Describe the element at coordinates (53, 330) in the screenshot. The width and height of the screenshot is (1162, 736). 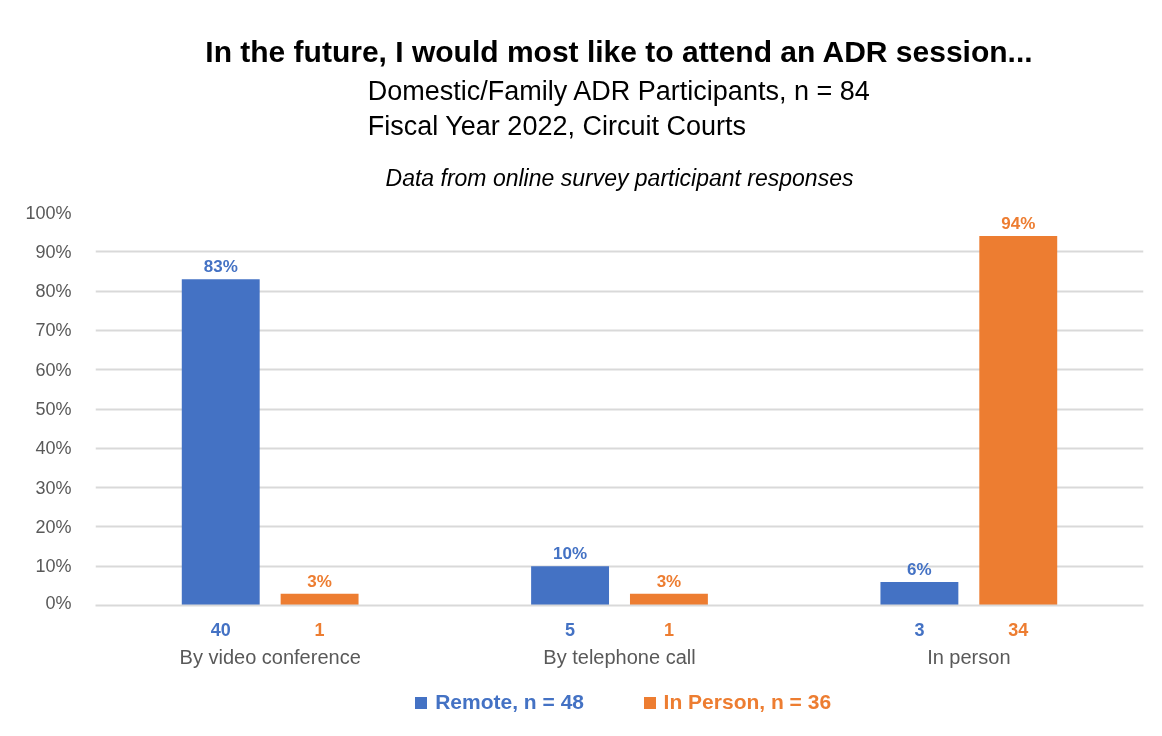
I see `y-tick-label: 70%` at that location.